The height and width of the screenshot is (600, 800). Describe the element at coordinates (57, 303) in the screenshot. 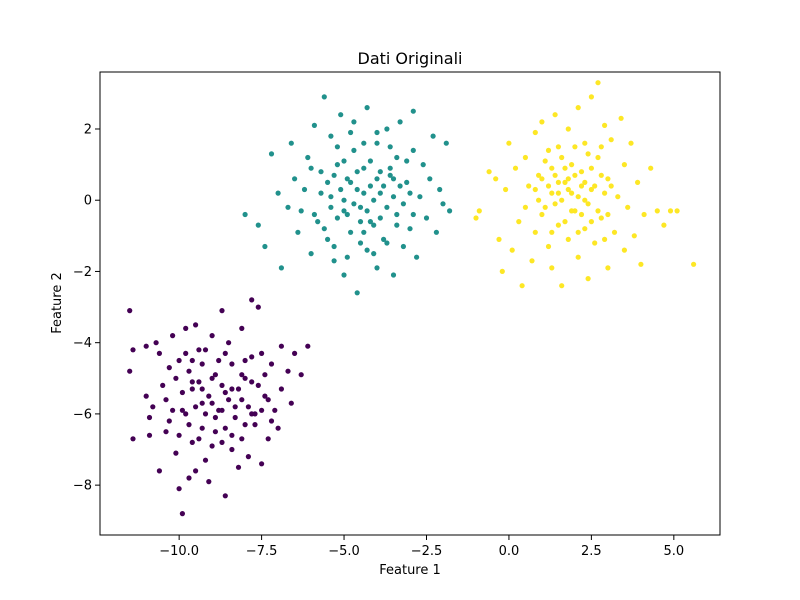

I see `y-axis-label: Feature 2` at that location.